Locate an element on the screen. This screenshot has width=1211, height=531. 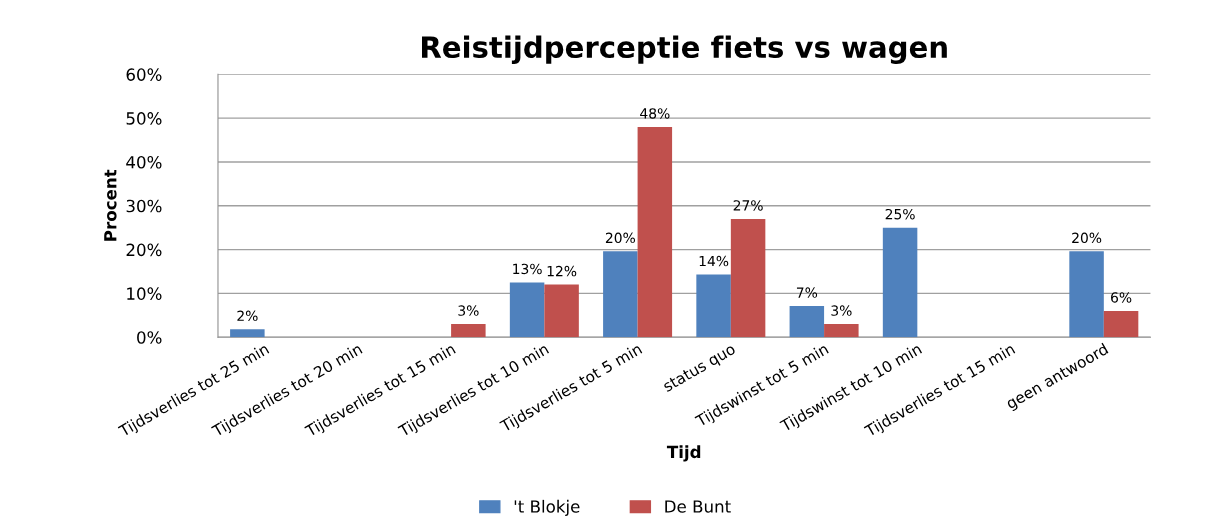
legend-label: De Bunt is located at coordinates (698, 506).